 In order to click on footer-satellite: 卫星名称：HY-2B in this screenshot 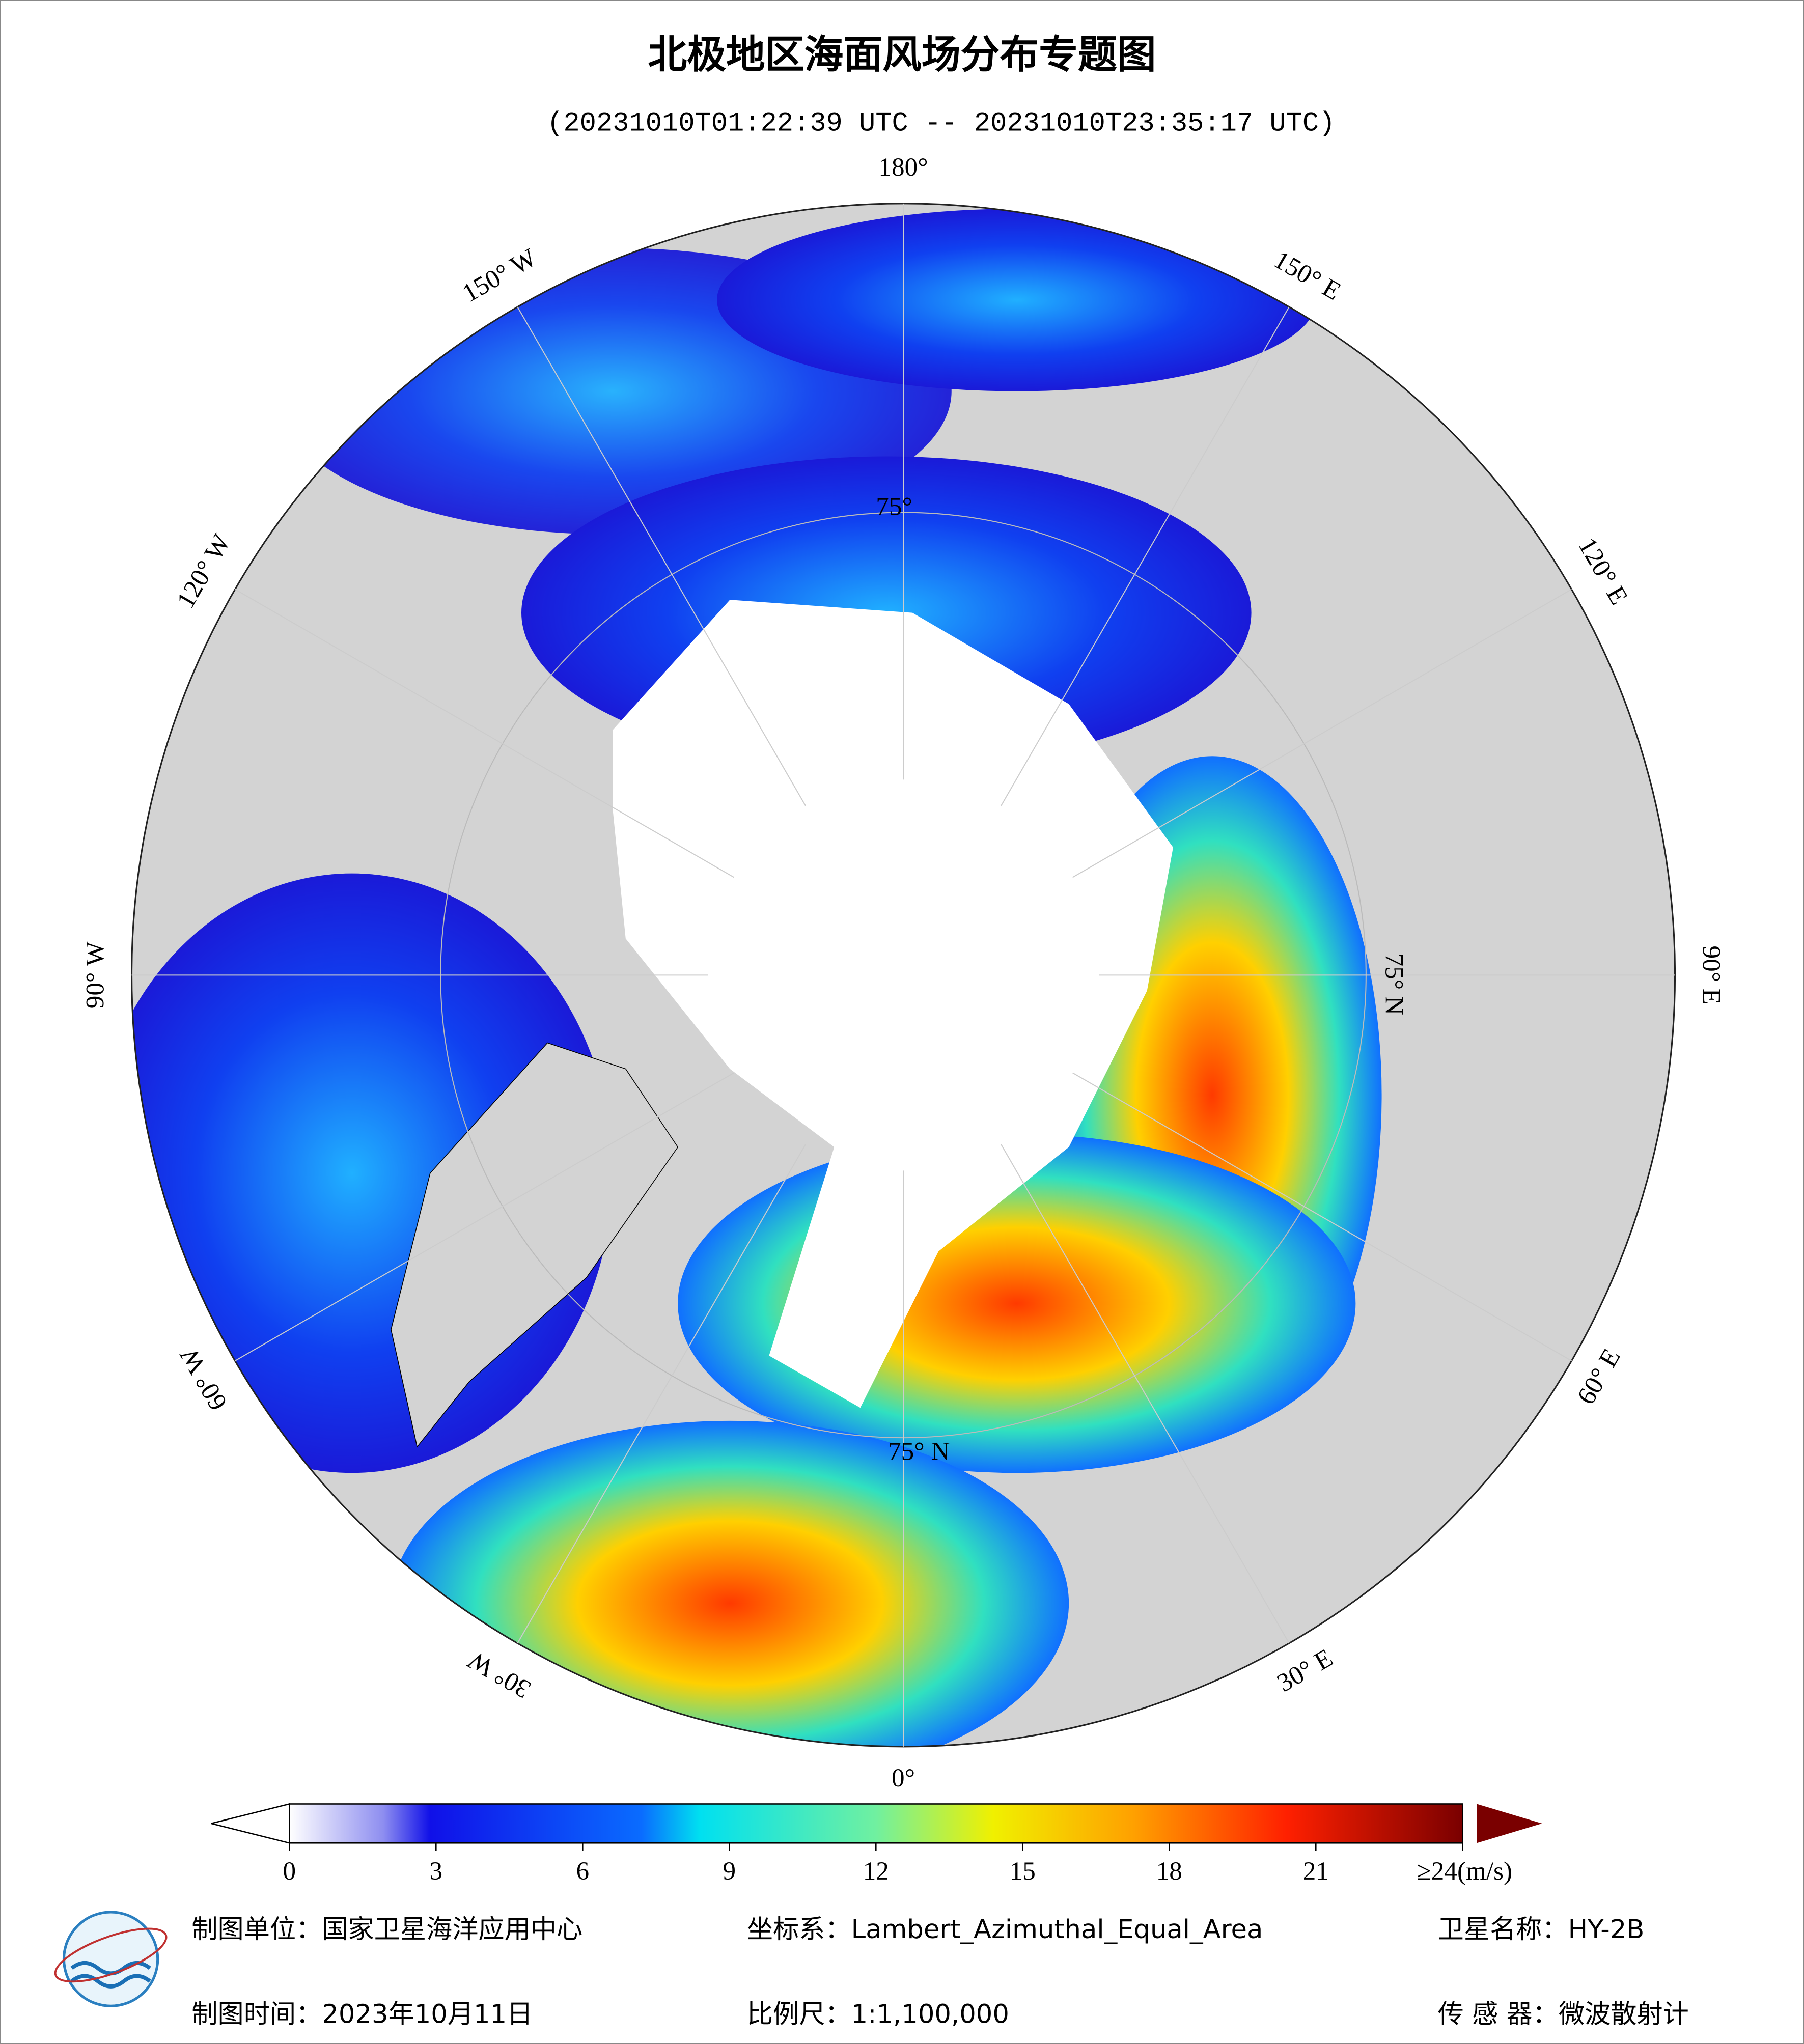, I will do `click(1541, 1929)`.